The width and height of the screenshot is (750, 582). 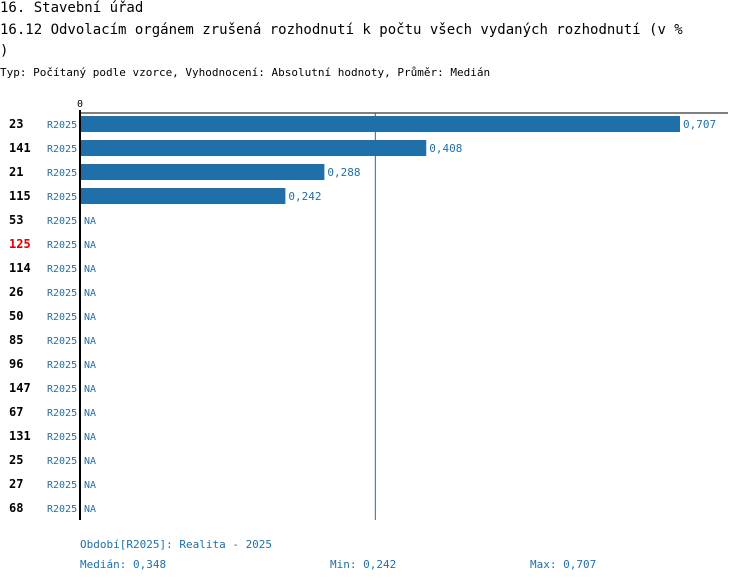 I want to click on bar-value-label: 0,242, so click(x=304, y=196).